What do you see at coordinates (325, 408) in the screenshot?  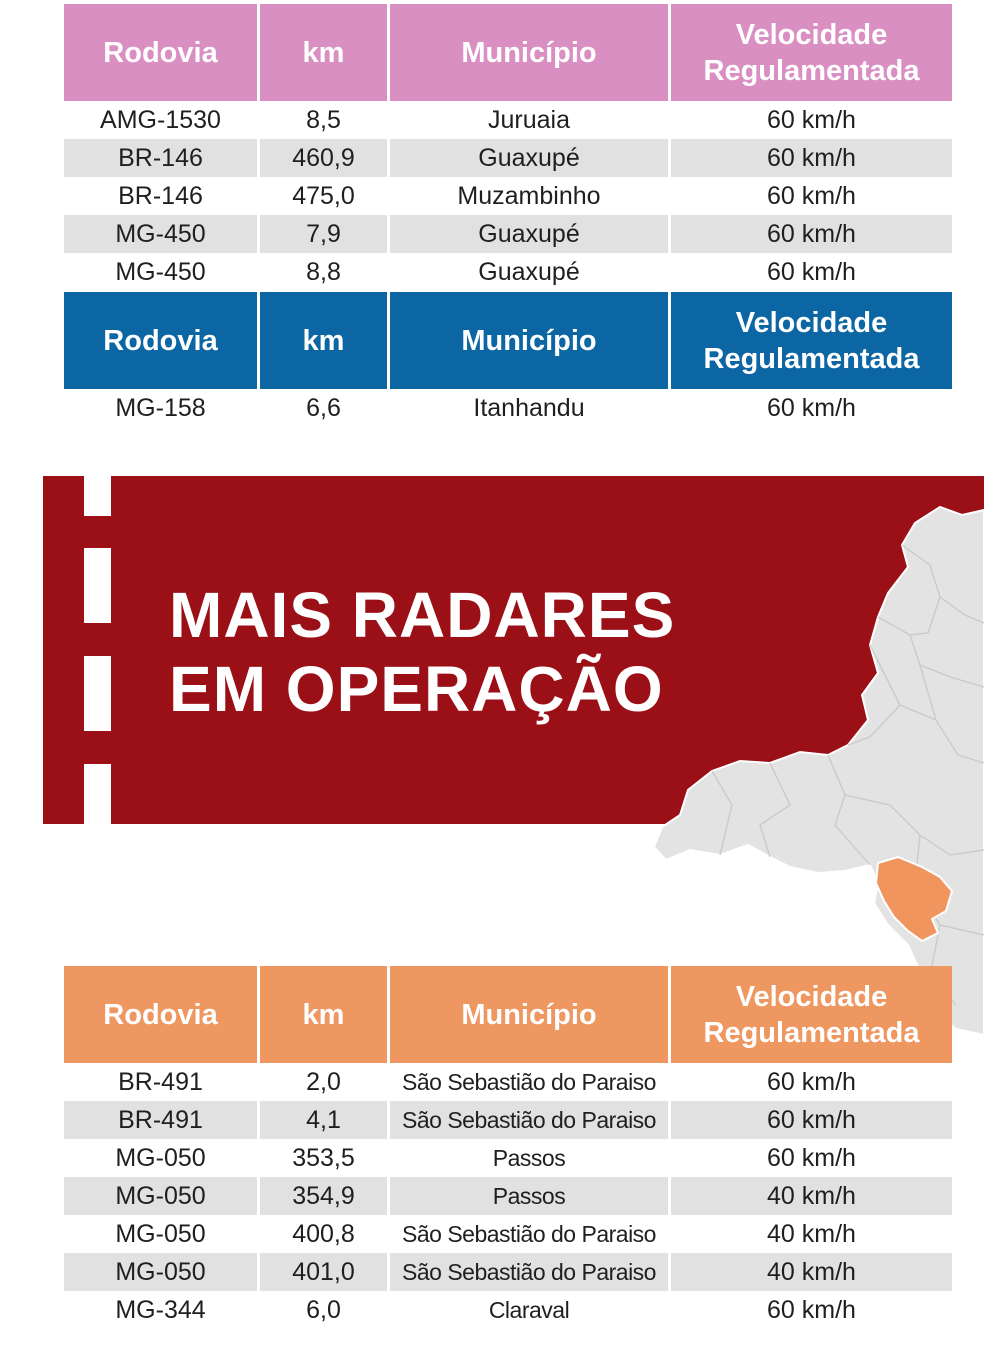 I see `cell-km: 6,6` at bounding box center [325, 408].